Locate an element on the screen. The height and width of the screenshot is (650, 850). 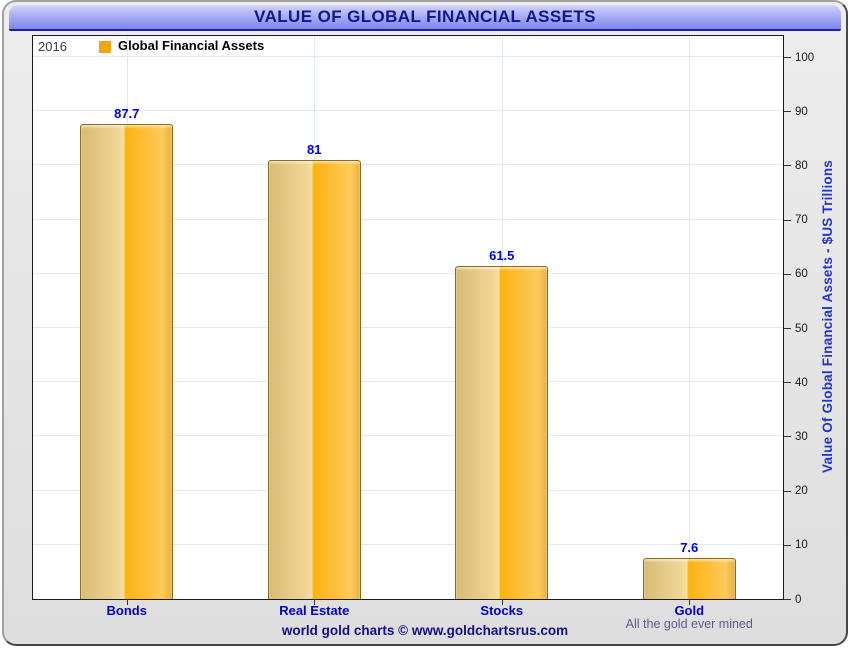
y-axis-tick-label: 30 is located at coordinates (801, 436).